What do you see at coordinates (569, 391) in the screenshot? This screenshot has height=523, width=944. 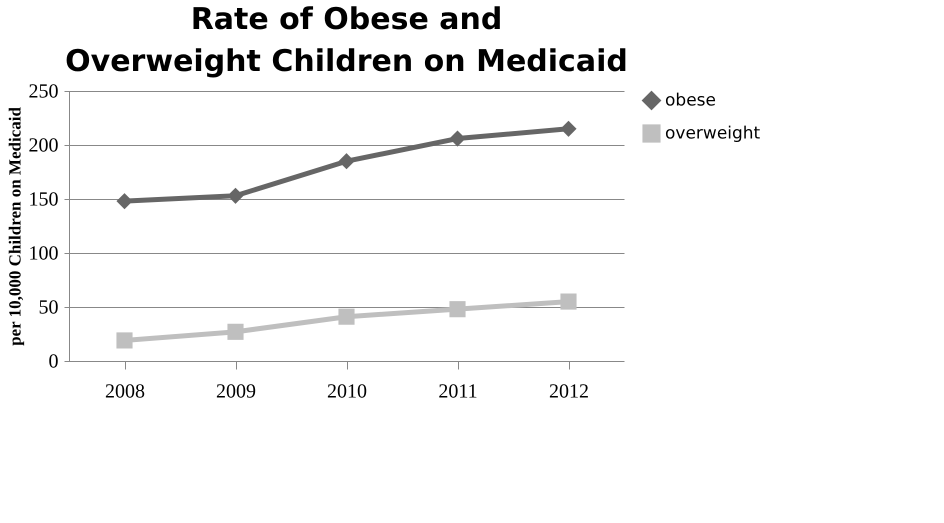 I see `x-tick-label: 2012` at bounding box center [569, 391].